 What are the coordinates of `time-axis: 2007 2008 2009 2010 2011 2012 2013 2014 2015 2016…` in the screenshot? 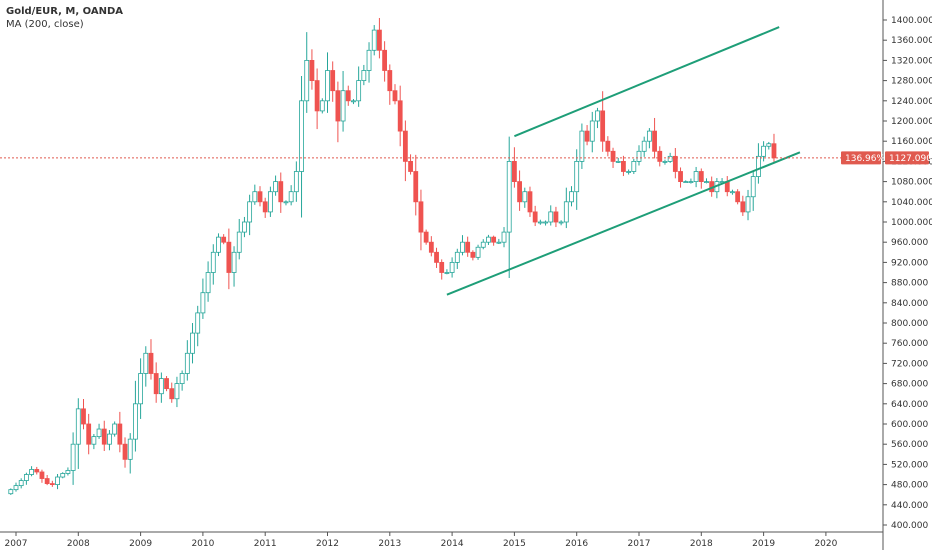 It's located at (441, 540).